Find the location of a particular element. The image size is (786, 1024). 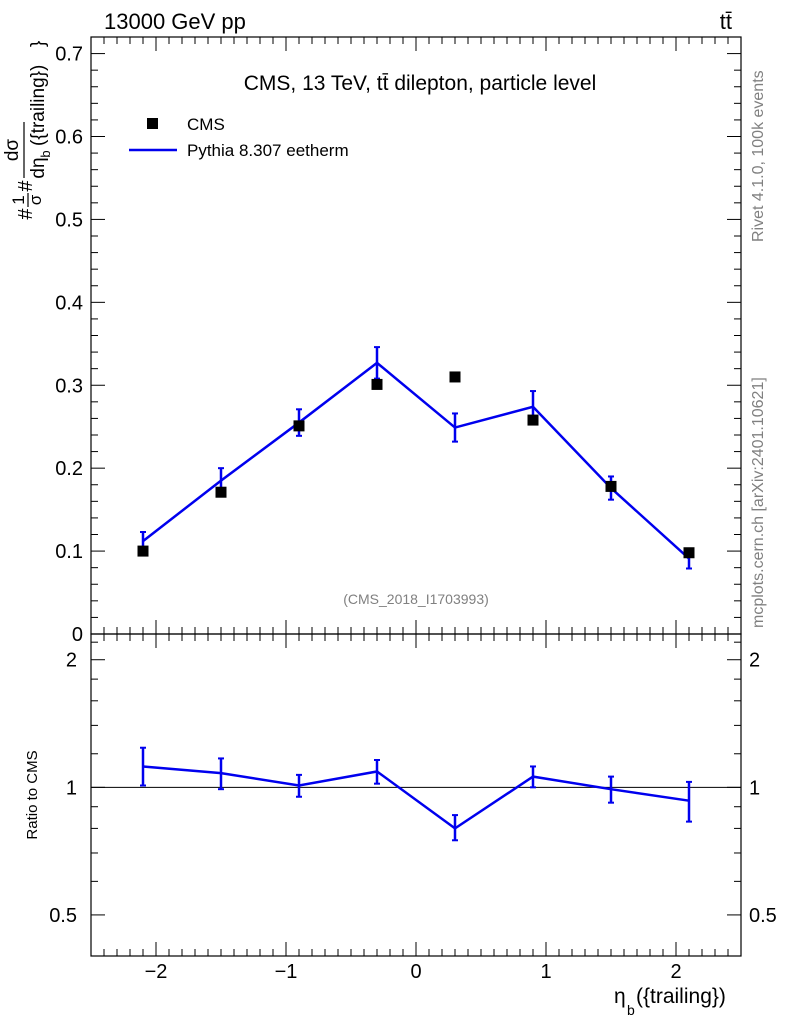

svg-text: dσ is located at coordinates (12, 150).